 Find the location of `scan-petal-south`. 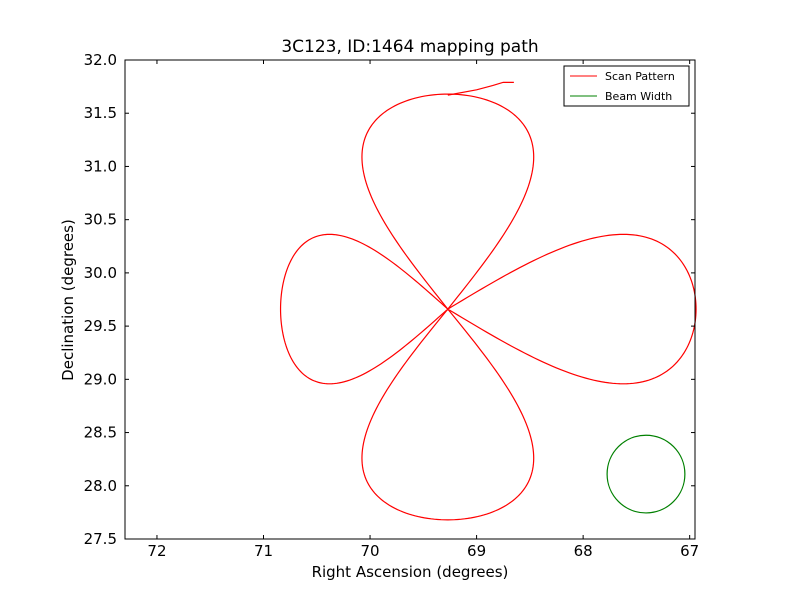

scan-petal-south is located at coordinates (448, 414).